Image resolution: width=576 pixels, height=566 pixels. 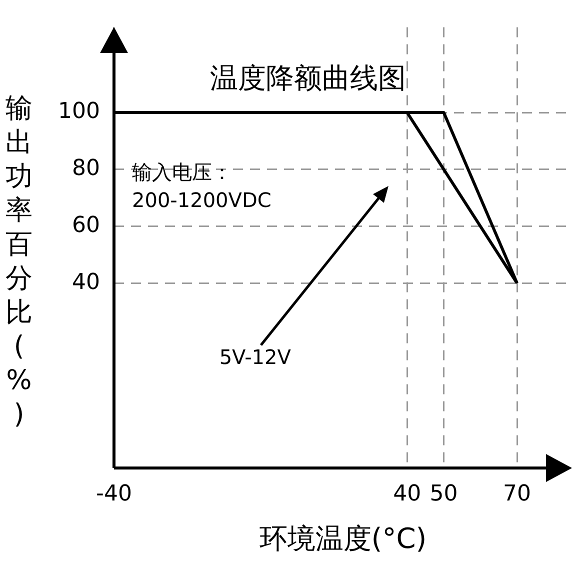 I want to click on y-tick-label: 80, so click(x=86, y=169).